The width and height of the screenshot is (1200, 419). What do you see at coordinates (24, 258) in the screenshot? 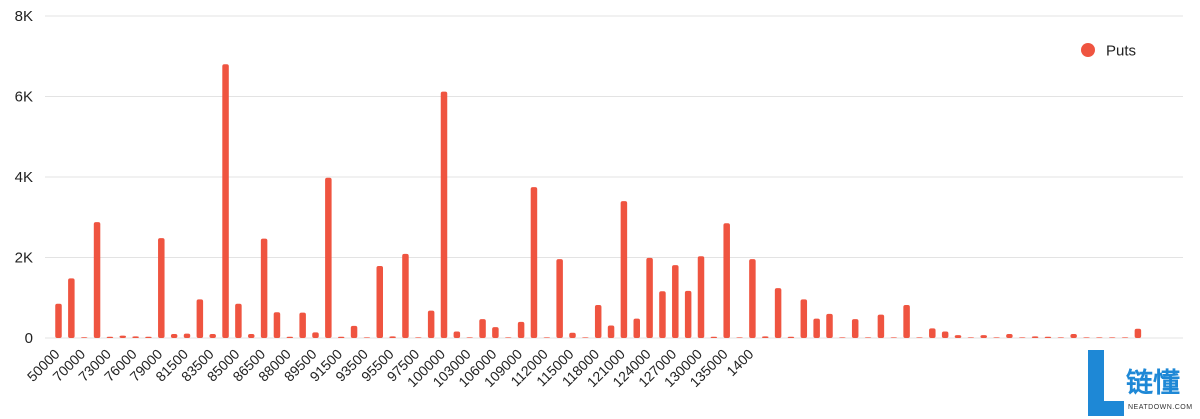
I see `y-tick-label: 2K` at bounding box center [24, 258].